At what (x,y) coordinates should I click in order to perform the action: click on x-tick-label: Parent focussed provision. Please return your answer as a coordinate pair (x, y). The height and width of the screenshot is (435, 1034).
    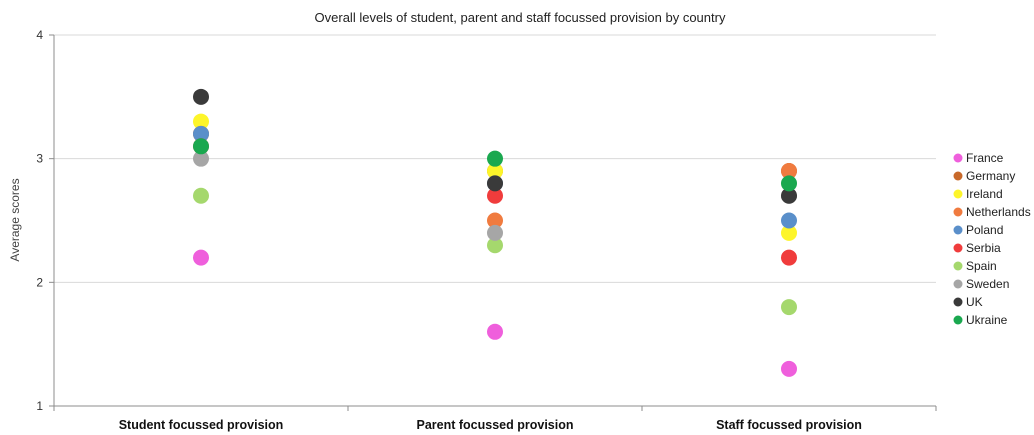
    Looking at the image, I should click on (495, 425).